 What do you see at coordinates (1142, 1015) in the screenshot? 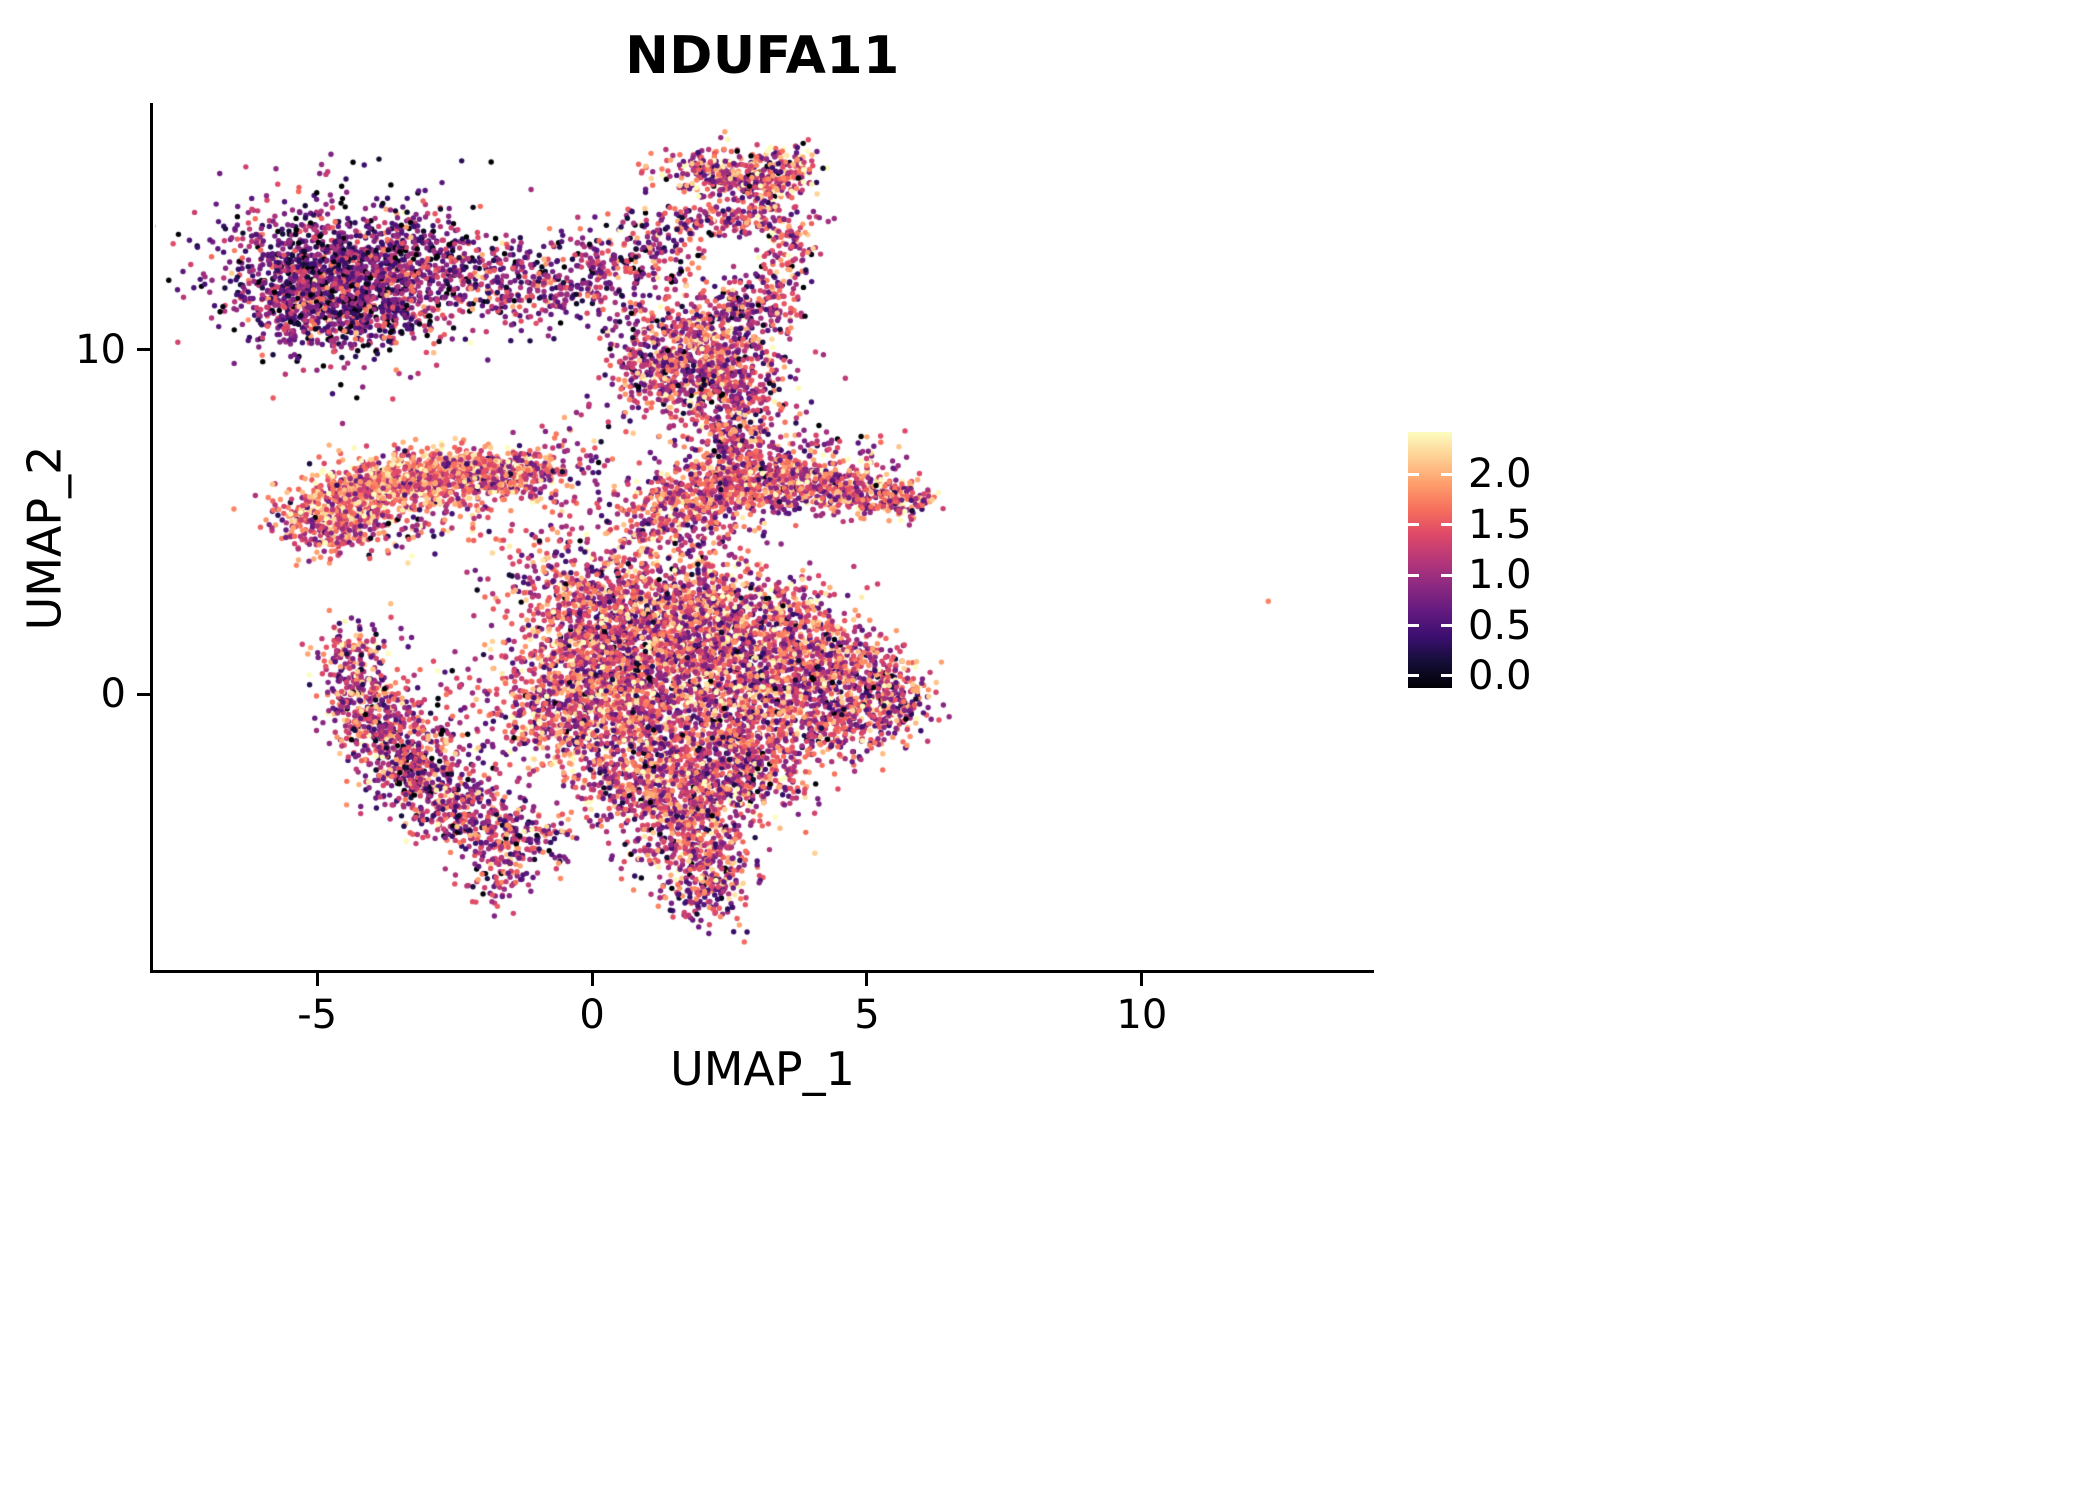
I see `x-tick-label: 10` at bounding box center [1142, 1015].